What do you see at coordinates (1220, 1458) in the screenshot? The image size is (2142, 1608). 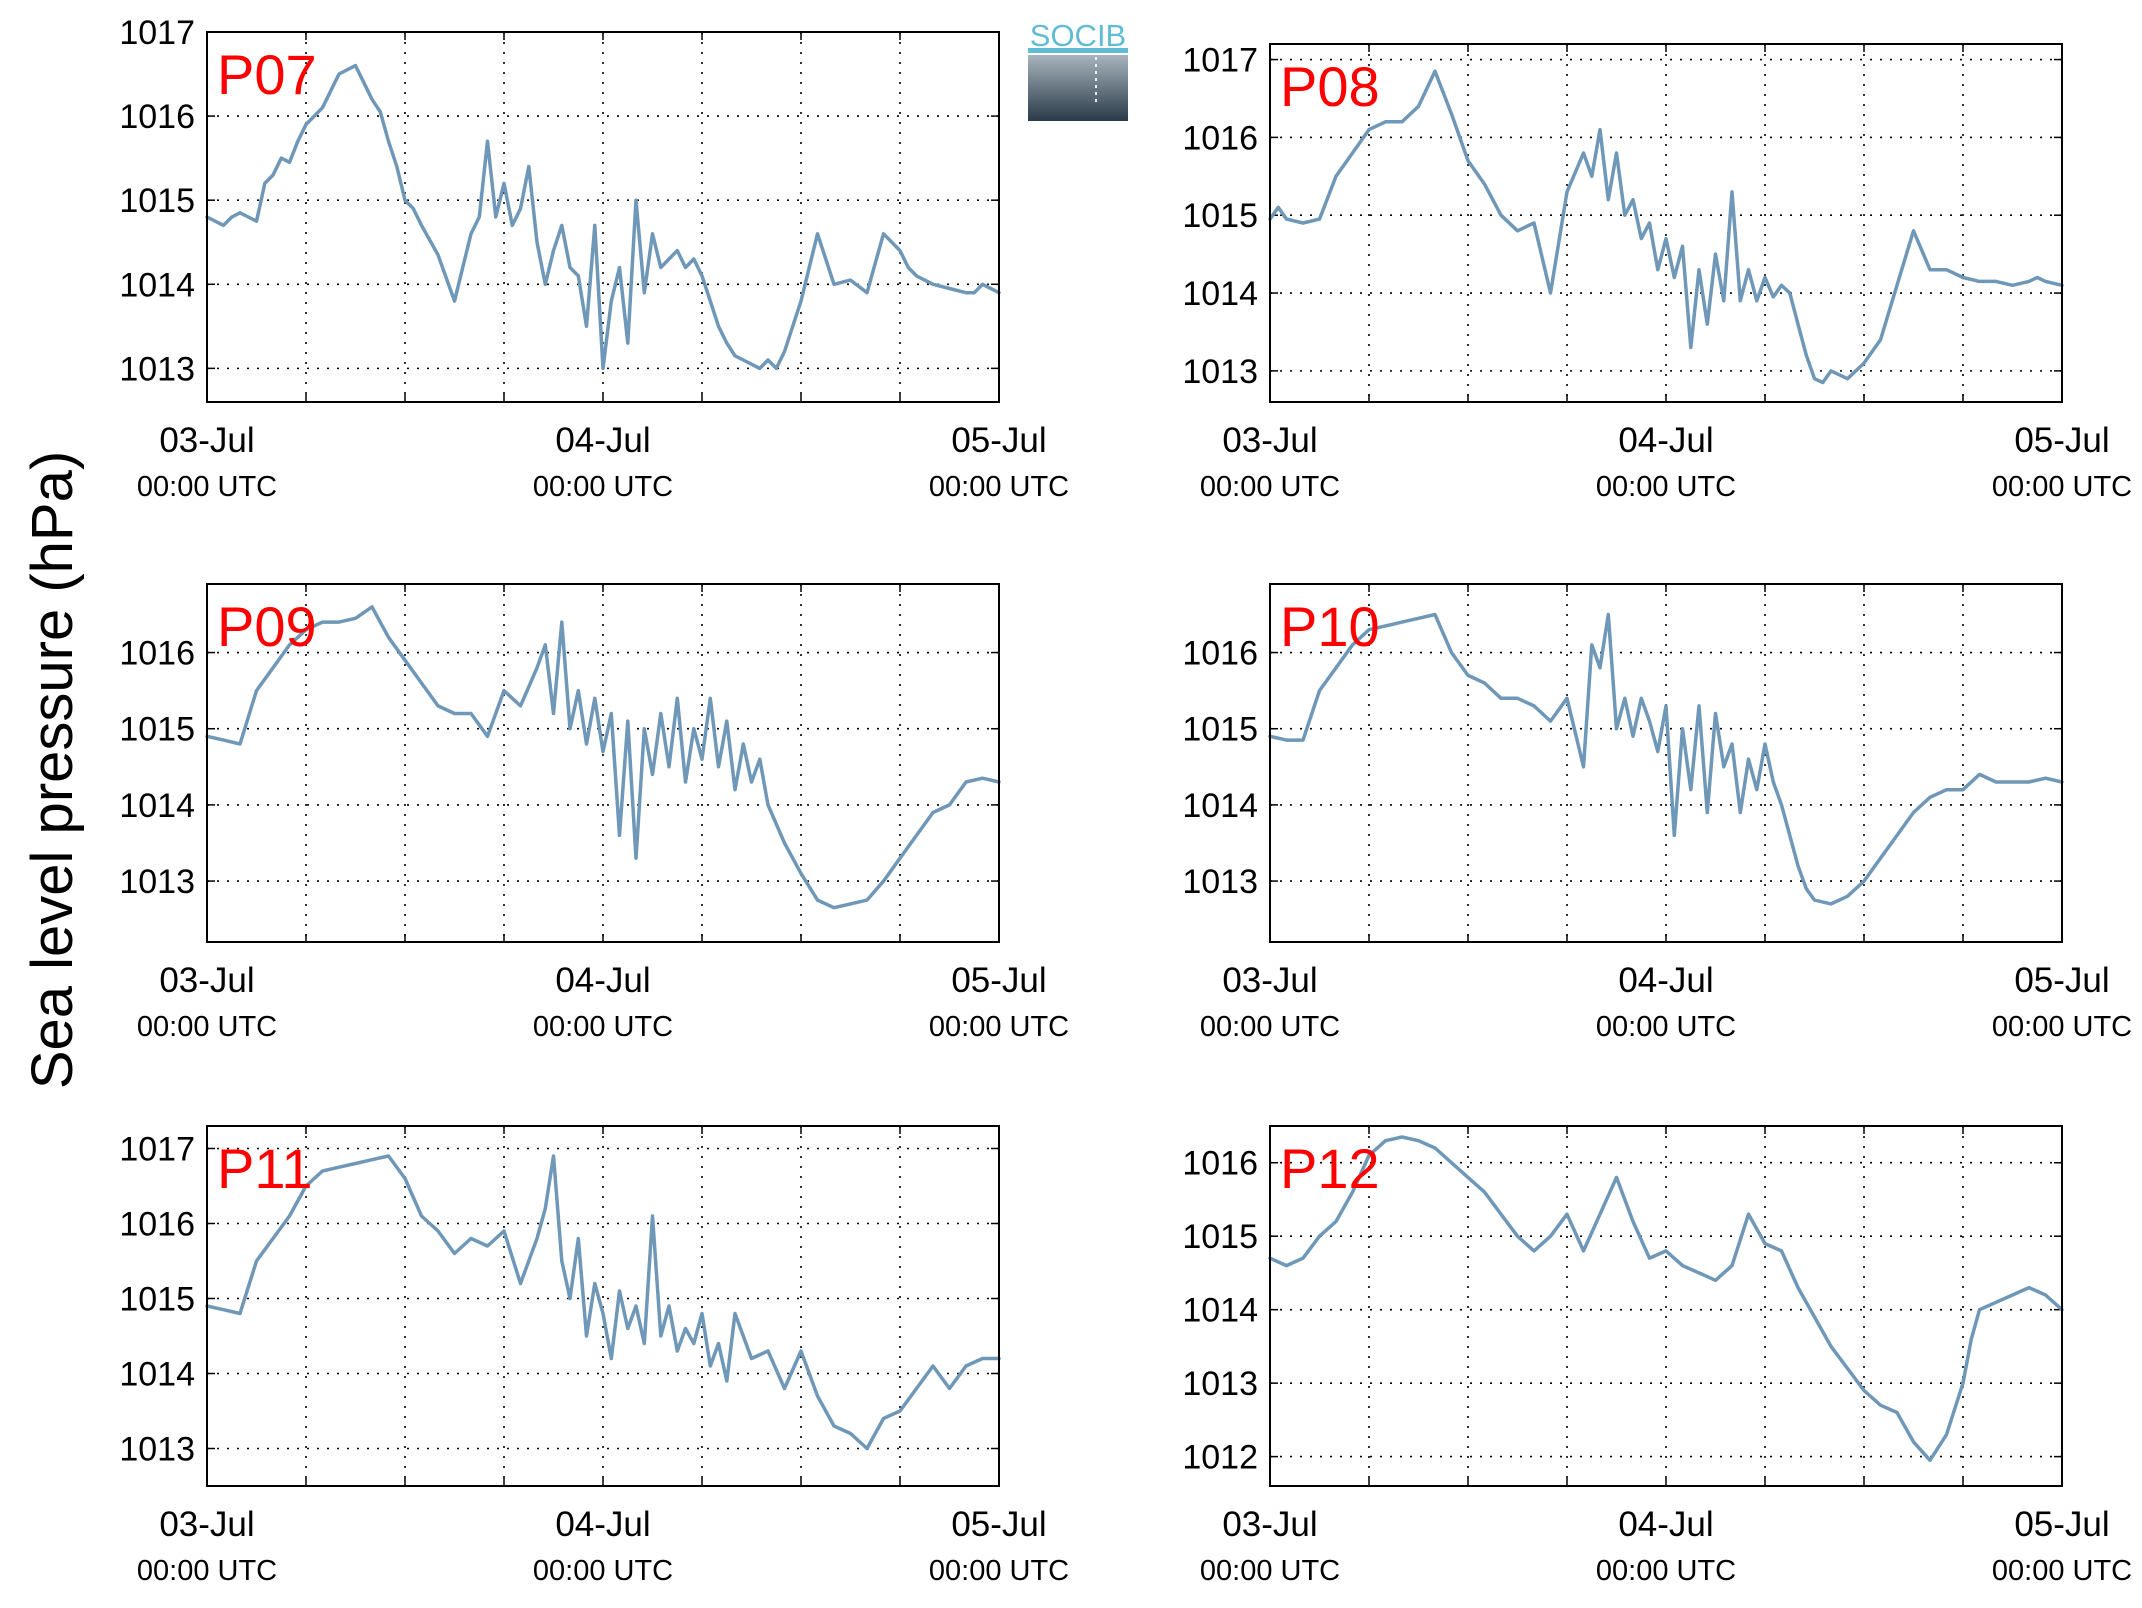 I see `y-tick-label: 1012` at bounding box center [1220, 1458].